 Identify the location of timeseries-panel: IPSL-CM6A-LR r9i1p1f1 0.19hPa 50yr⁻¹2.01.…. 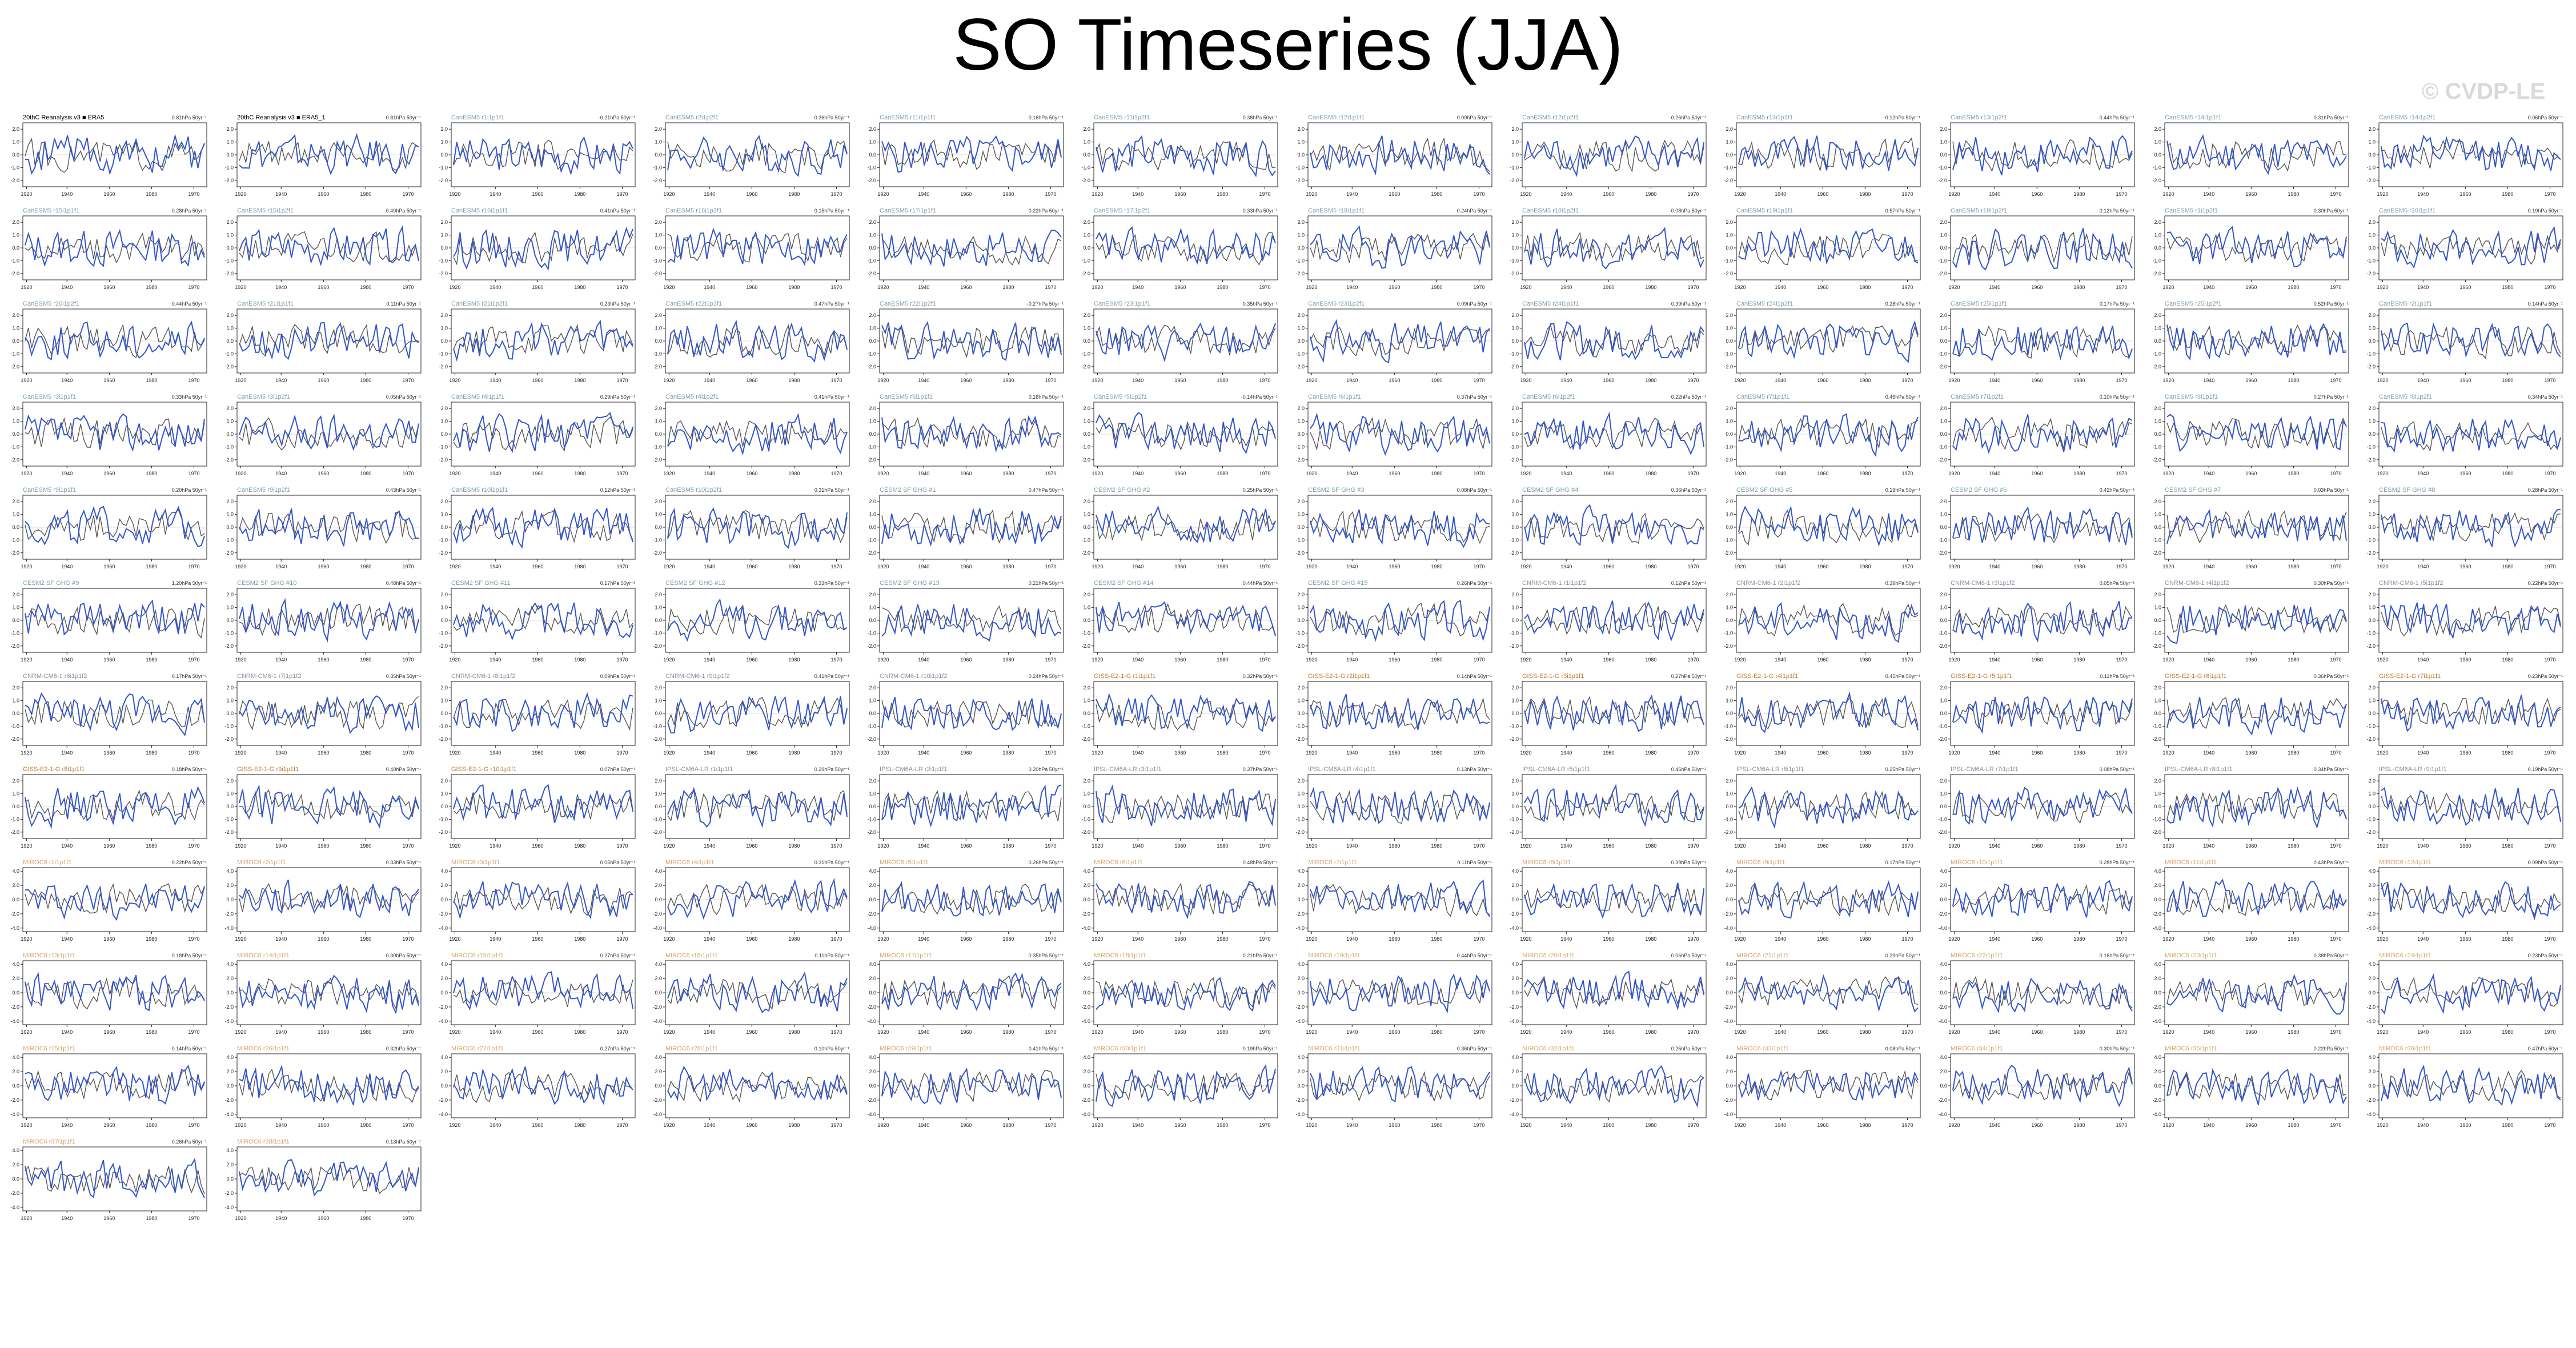
(2464, 807).